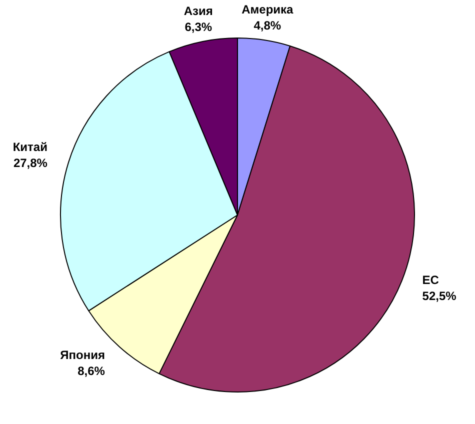  I want to click on slice-label: Япония, so click(82, 355).